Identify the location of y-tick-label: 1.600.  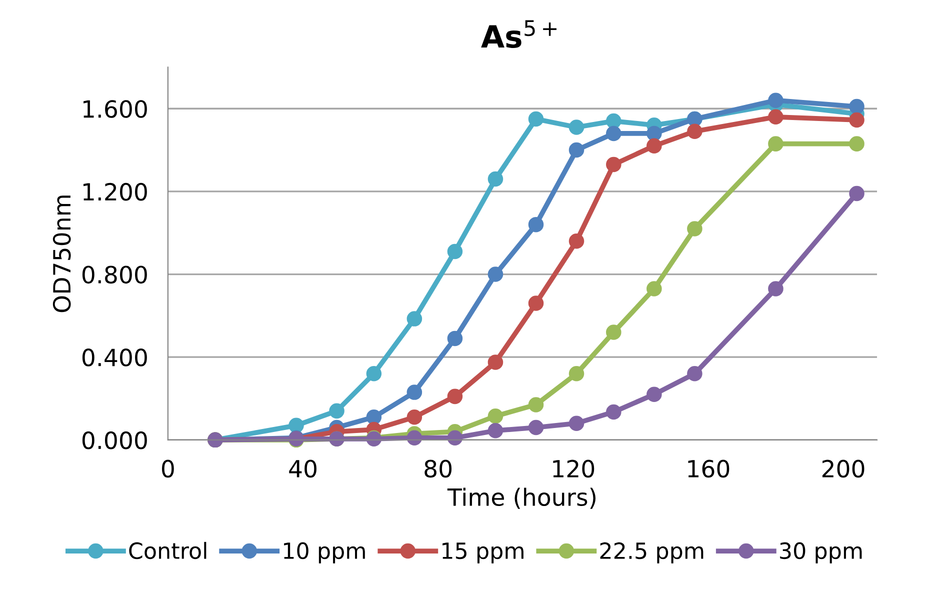
(115, 109).